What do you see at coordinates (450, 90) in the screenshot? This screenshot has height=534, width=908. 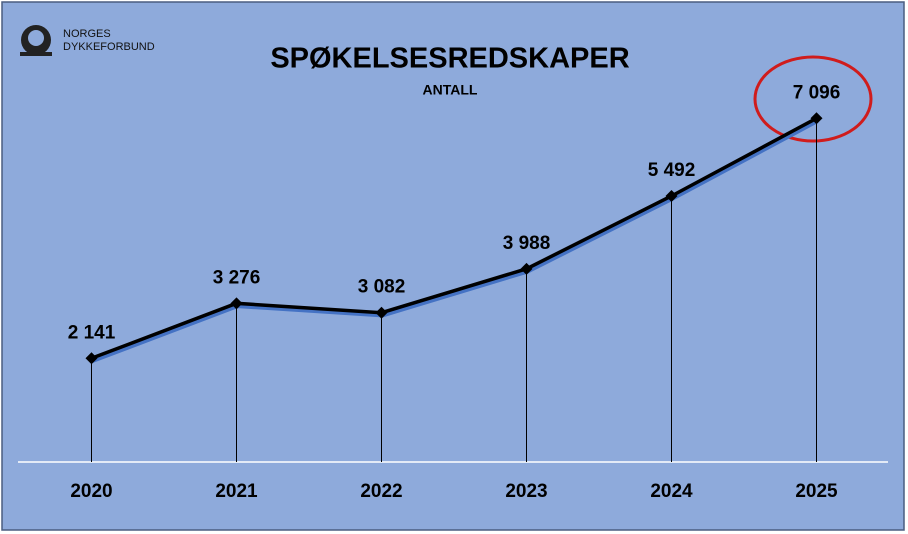 I see `chart-subtitle: ANTALL` at bounding box center [450, 90].